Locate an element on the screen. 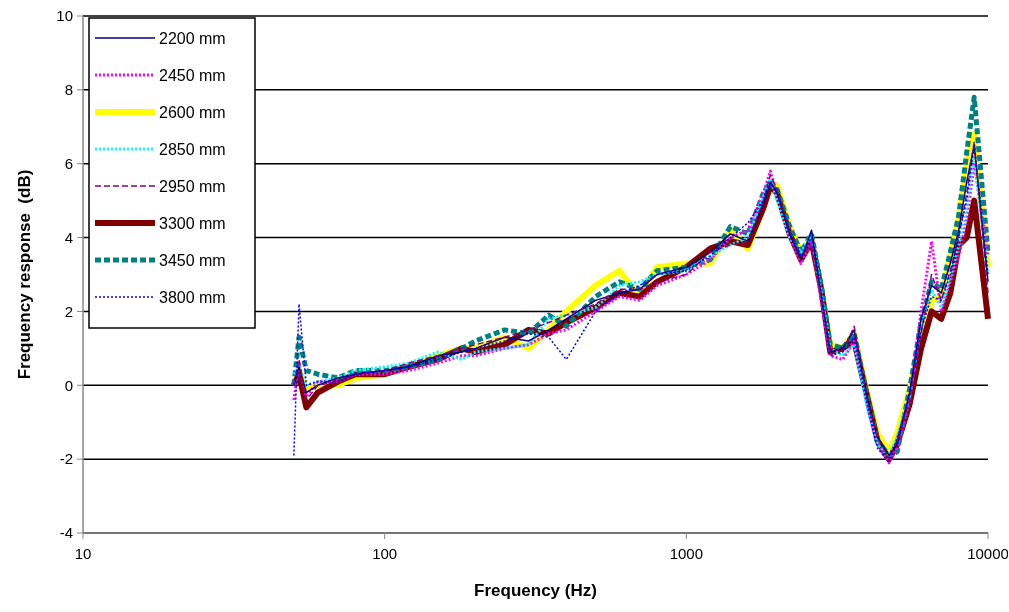 The height and width of the screenshot is (612, 1009). legend-label: 2850 mm is located at coordinates (192, 149).